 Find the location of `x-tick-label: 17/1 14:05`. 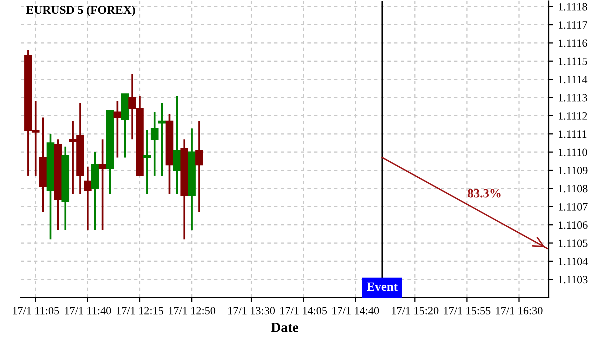

x-tick-label: 17/1 14:05 is located at coordinates (304, 311).